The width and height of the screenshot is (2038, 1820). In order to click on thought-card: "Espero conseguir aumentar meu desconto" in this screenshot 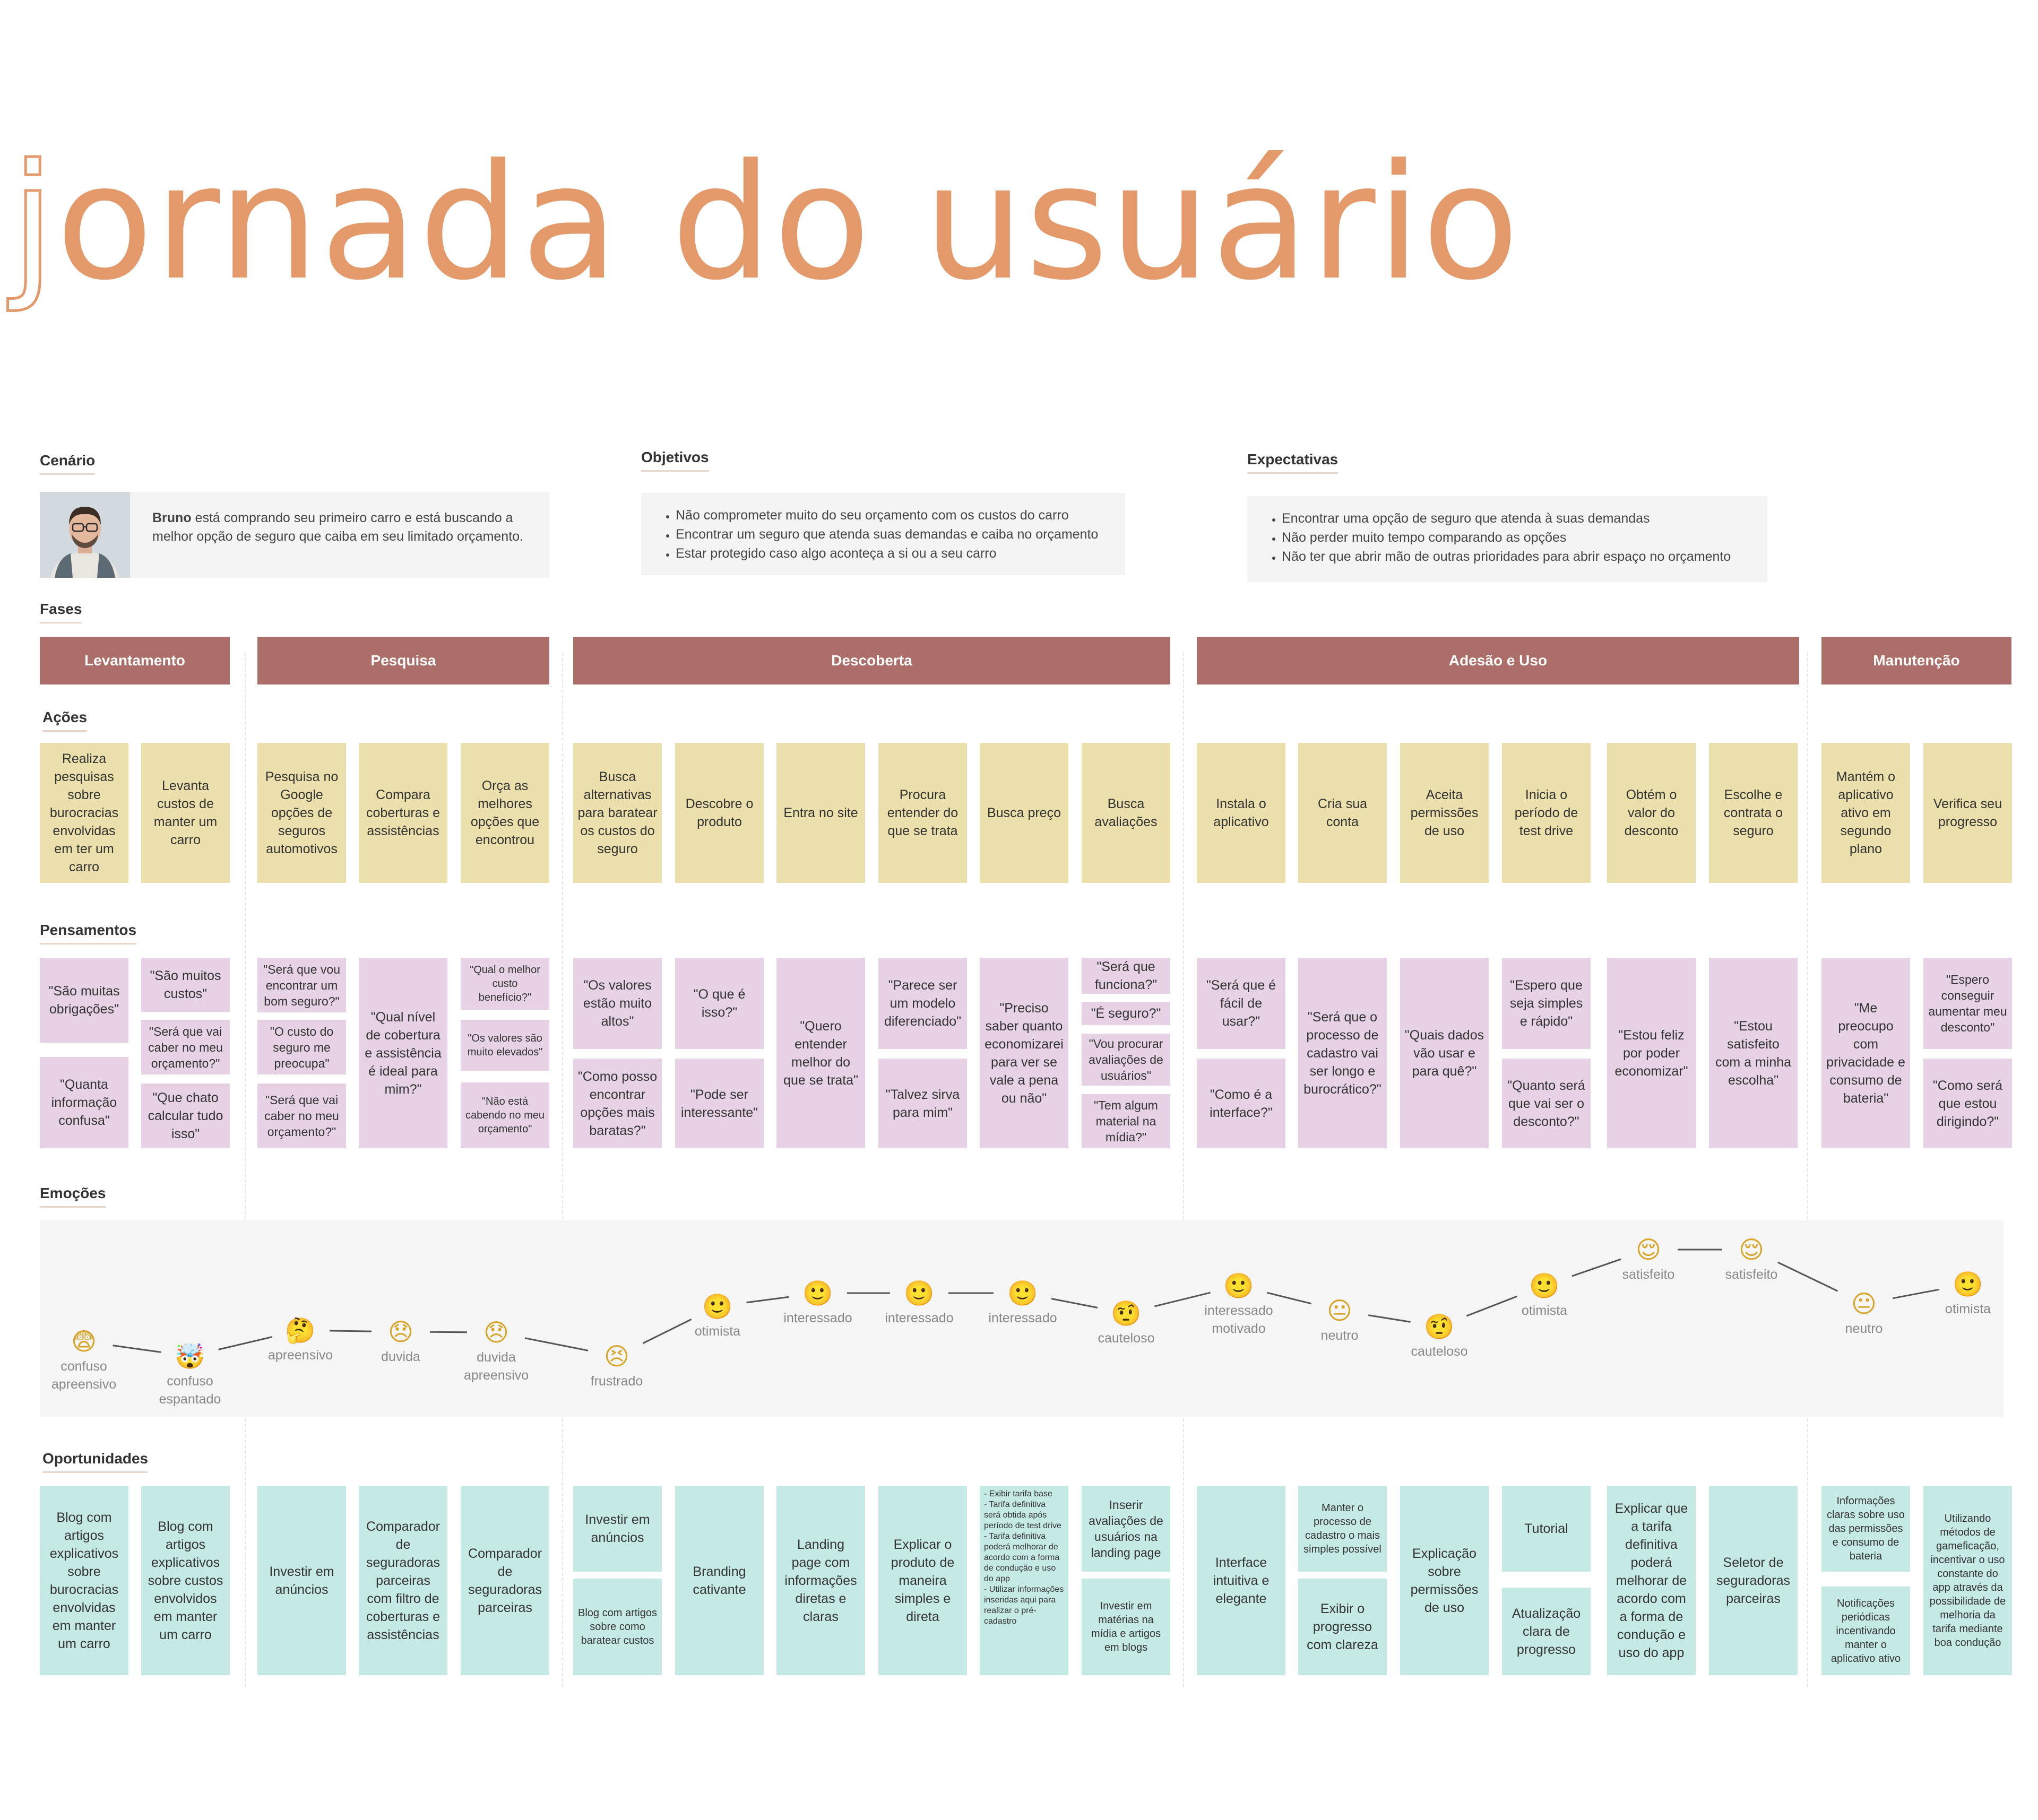, I will do `click(1968, 1003)`.